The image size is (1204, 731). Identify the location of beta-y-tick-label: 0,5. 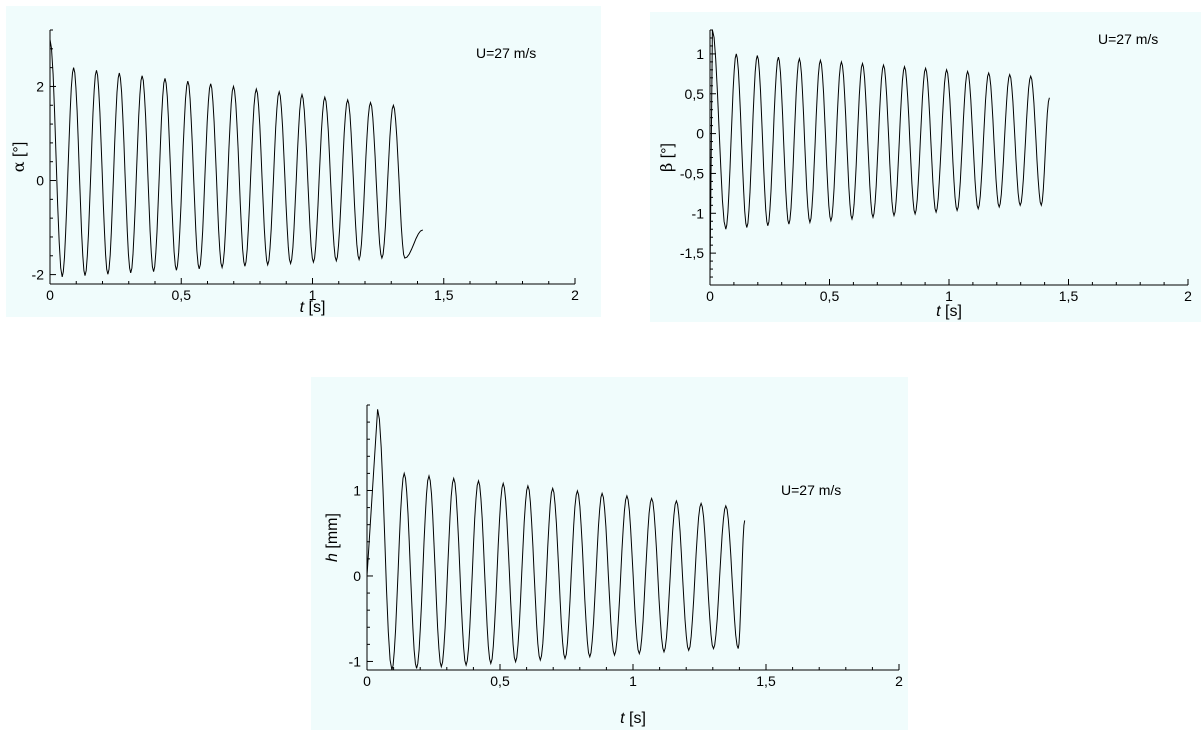
(695, 94).